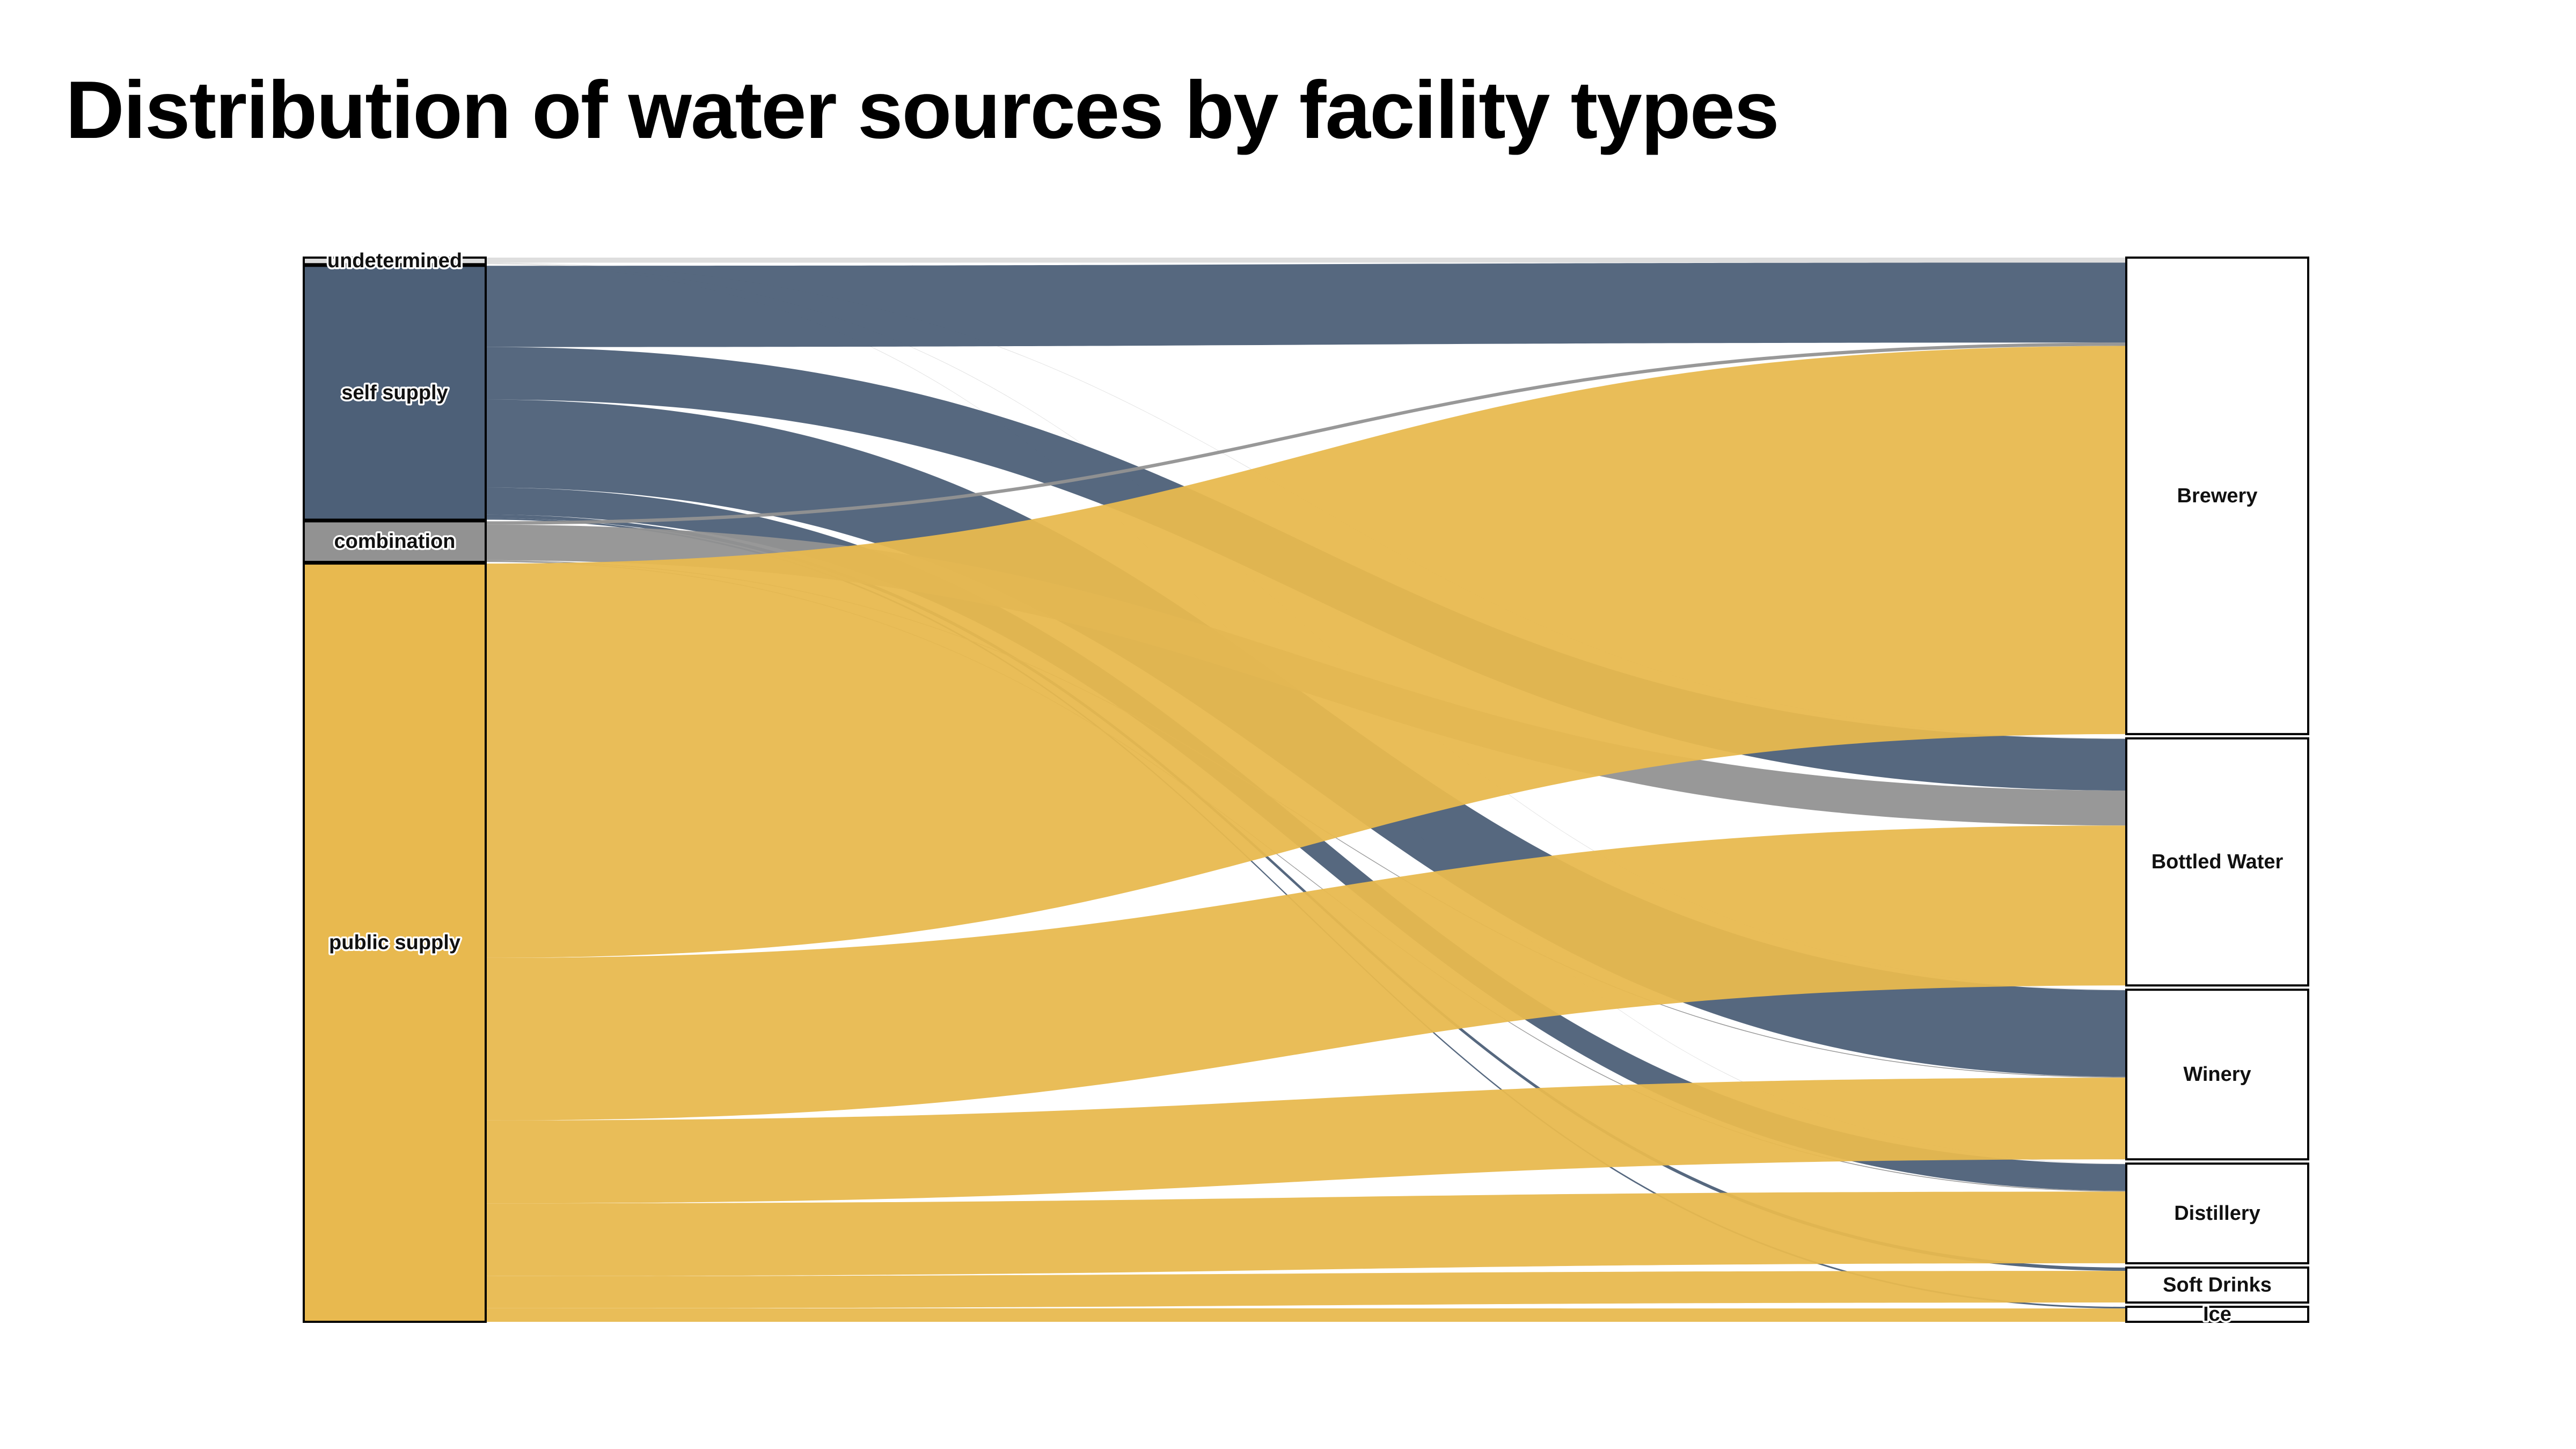  I want to click on target-label-soft-drinks: Soft Drinks, so click(2217, 1285).